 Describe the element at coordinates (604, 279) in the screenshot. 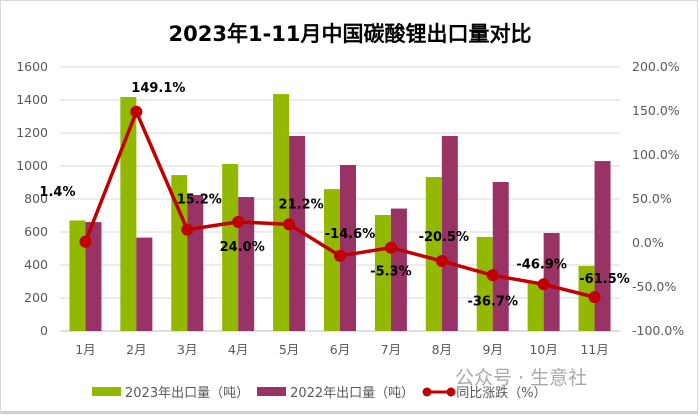

I see `yoy-data-label: -61.5%` at that location.